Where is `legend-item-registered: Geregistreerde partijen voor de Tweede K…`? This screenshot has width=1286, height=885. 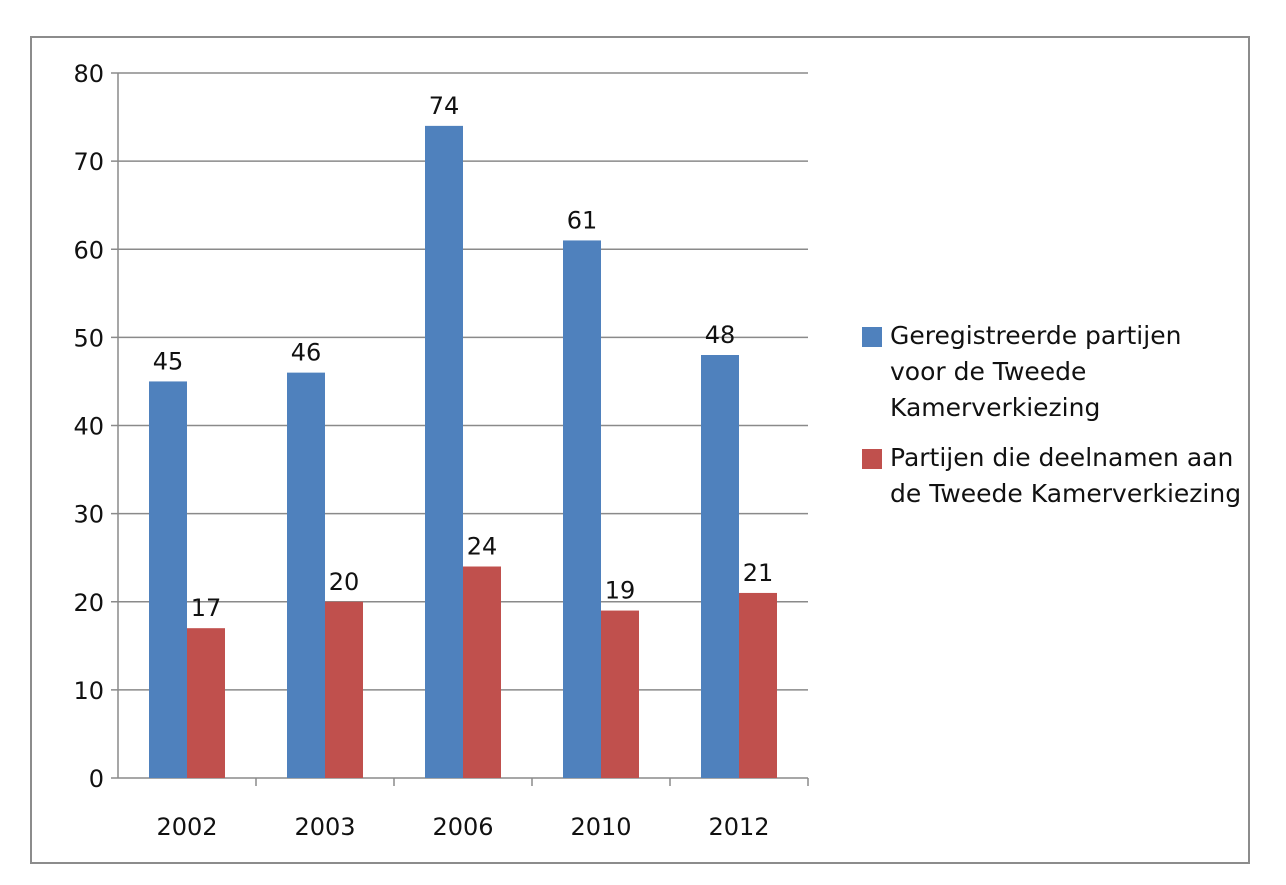 legend-item-registered: Geregistreerde partijen voor de Tweede K… is located at coordinates (1052, 372).